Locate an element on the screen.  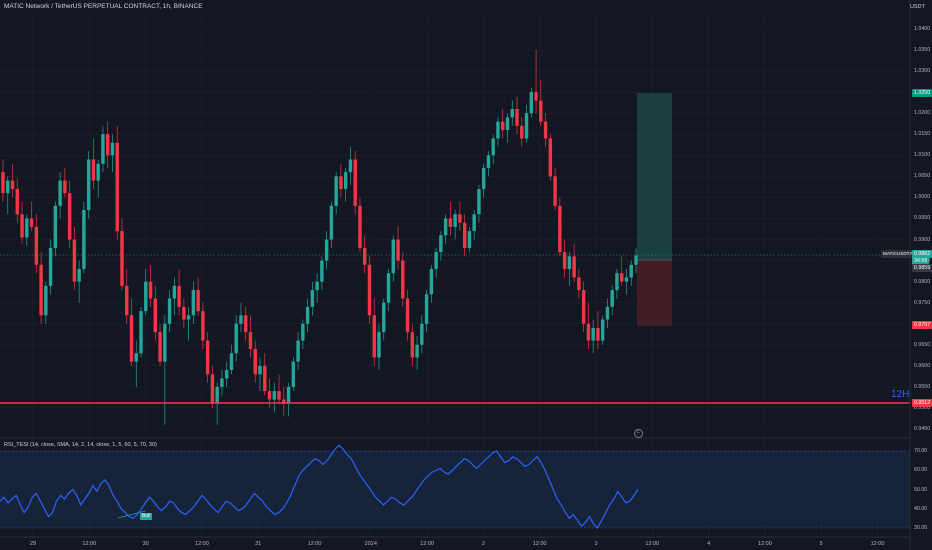
price-tick: 1.0350 is located at coordinates (922, 50).